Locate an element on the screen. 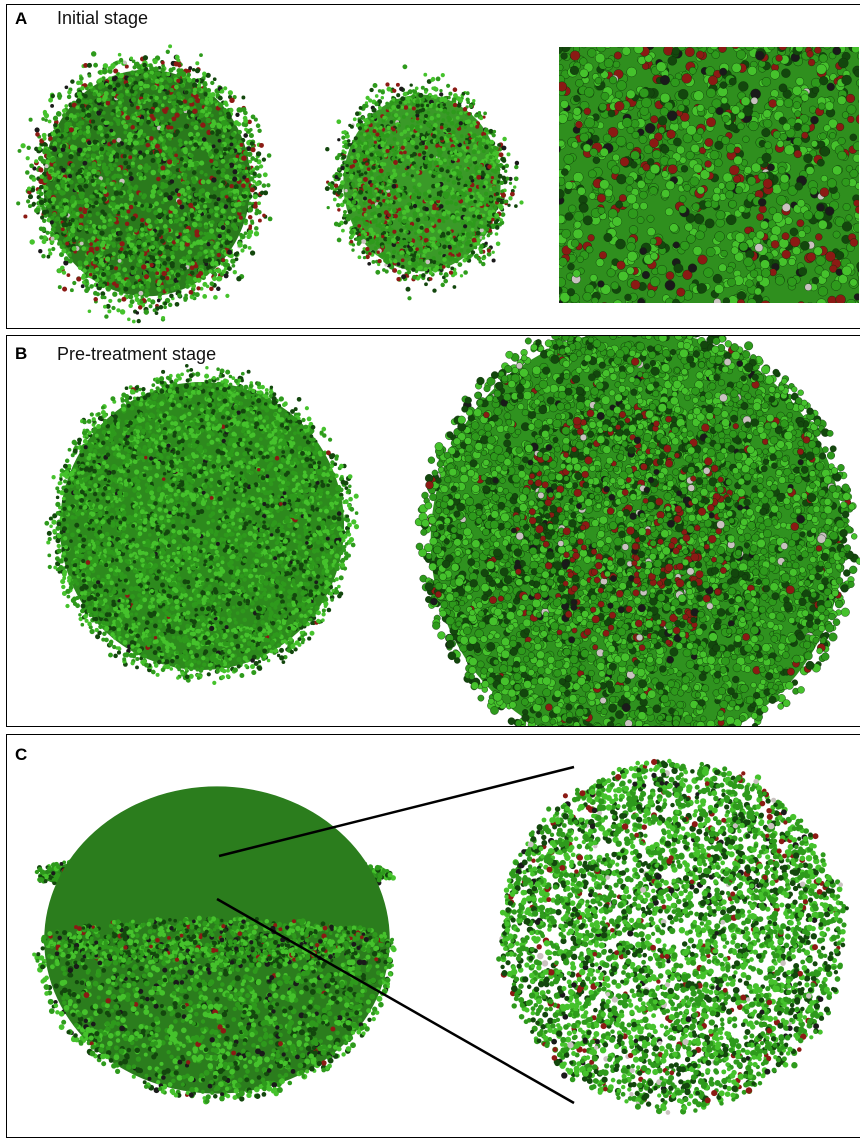  panel-b-letter: B is located at coordinates (21, 354).